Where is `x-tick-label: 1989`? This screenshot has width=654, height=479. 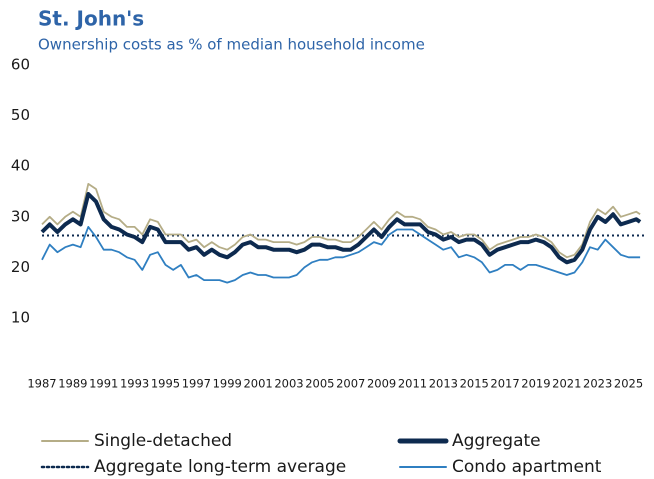
x-tick-label: 1989 is located at coordinates (72, 384).